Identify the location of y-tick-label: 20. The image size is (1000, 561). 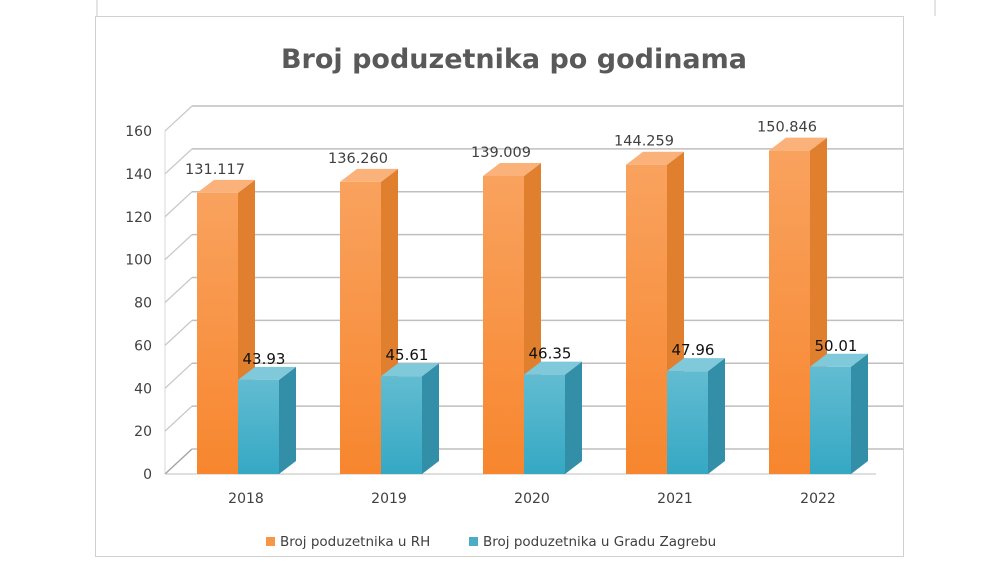
(143, 432).